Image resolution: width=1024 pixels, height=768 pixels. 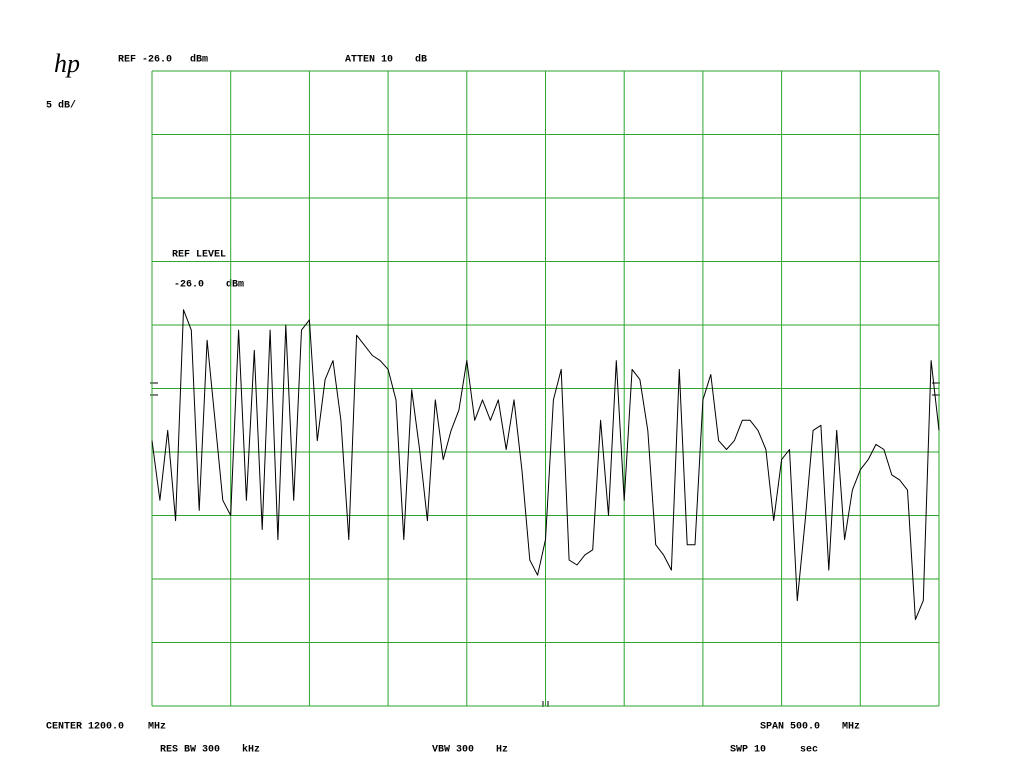 What do you see at coordinates (235, 285) in the screenshot?
I see `ref-level-unit: dBm` at bounding box center [235, 285].